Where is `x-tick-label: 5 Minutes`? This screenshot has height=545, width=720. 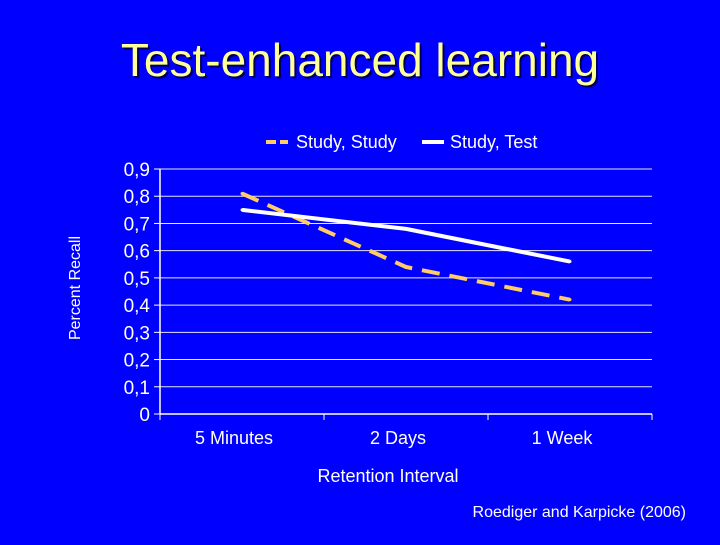 x-tick-label: 5 Minutes is located at coordinates (234, 438).